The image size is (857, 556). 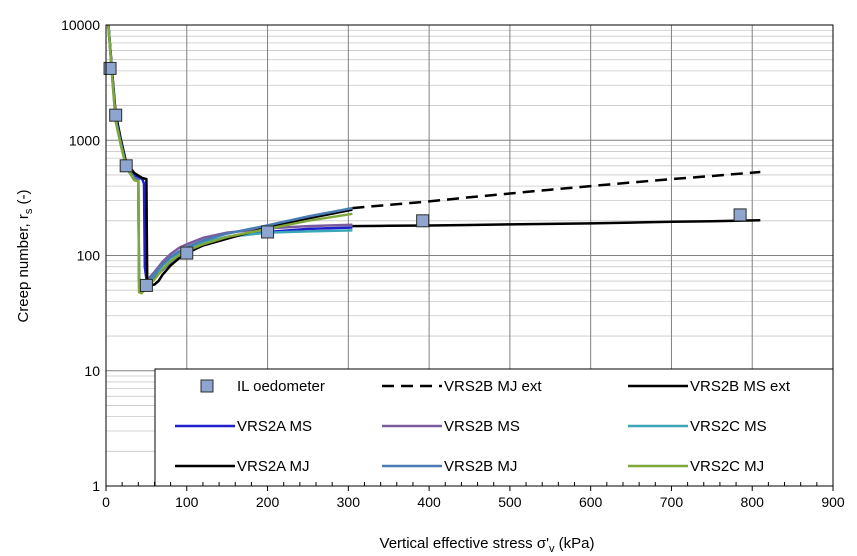 I want to click on legend-label-vrs2b-ms-ext: VRS2B MS ext, so click(x=740, y=386).